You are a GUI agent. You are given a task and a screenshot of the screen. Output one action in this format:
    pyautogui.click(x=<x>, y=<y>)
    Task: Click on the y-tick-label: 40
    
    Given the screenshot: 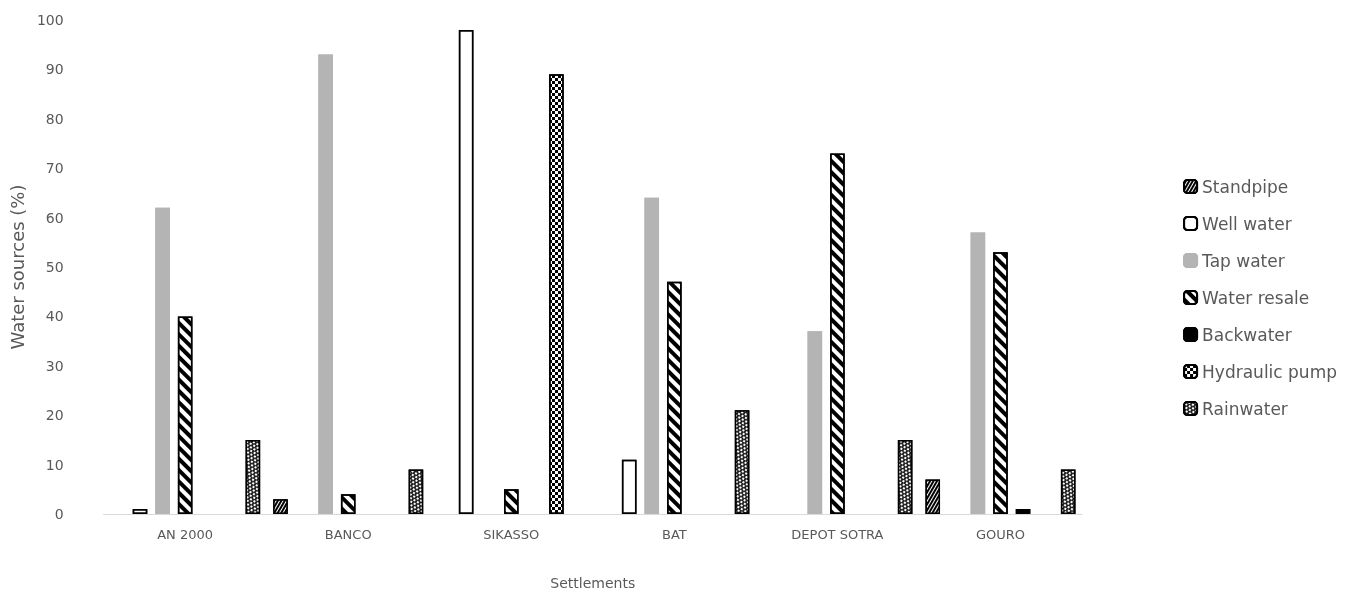 What is the action you would take?
    pyautogui.click(x=54, y=316)
    